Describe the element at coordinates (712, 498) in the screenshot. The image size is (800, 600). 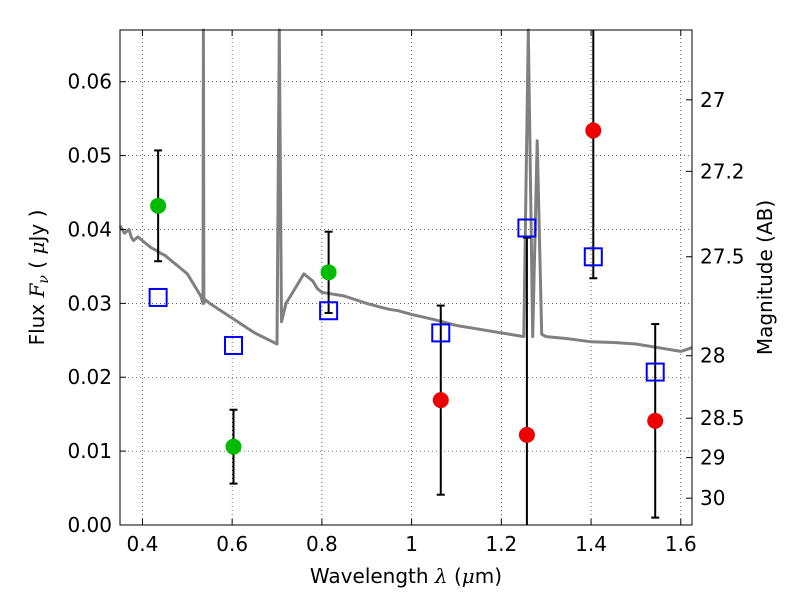
I see `y2-tick-label: 30` at that location.